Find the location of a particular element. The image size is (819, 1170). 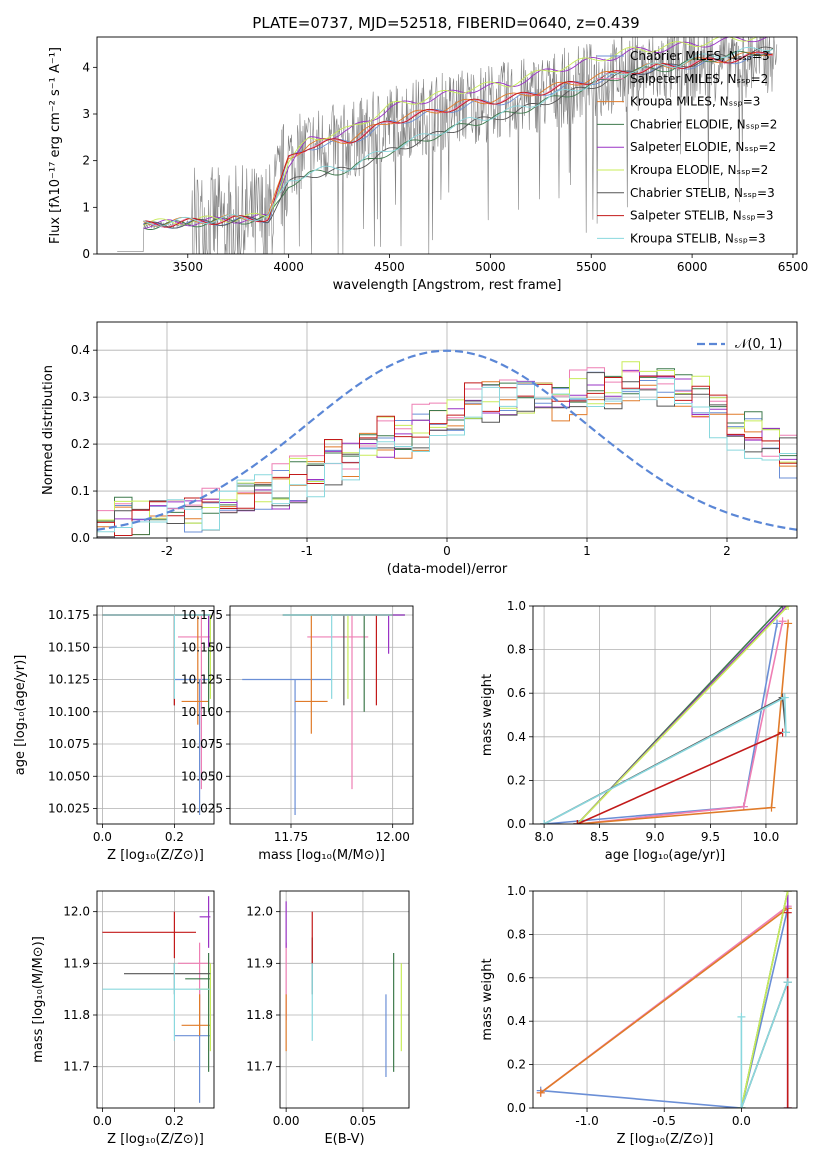

x-axis-label: (data-model)/error is located at coordinates (447, 569).